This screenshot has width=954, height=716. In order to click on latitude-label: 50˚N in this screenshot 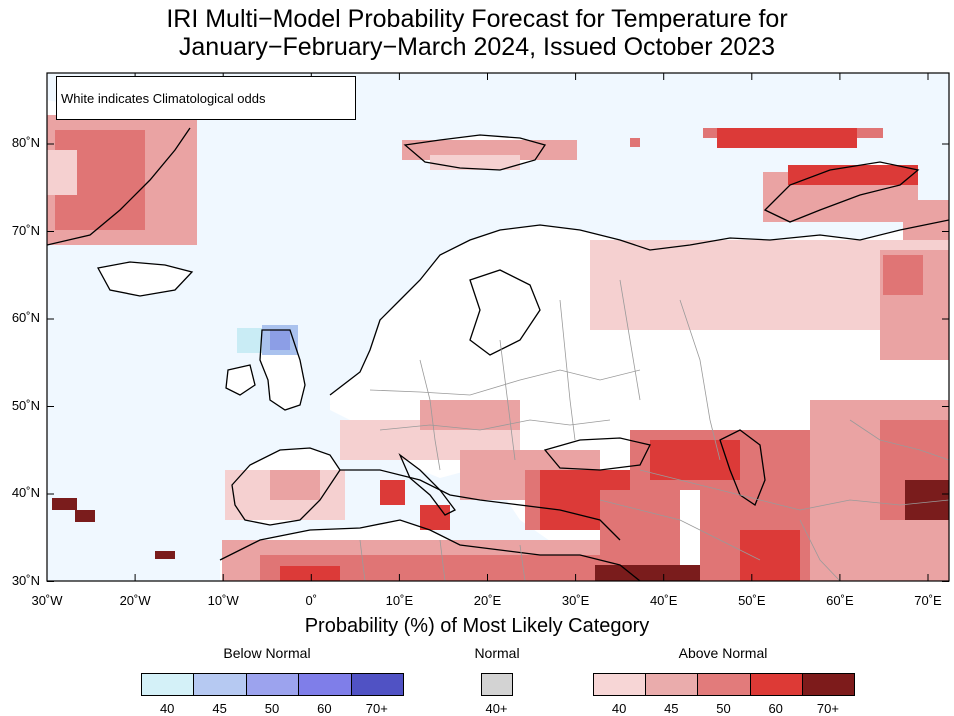, I will do `click(25, 405)`.